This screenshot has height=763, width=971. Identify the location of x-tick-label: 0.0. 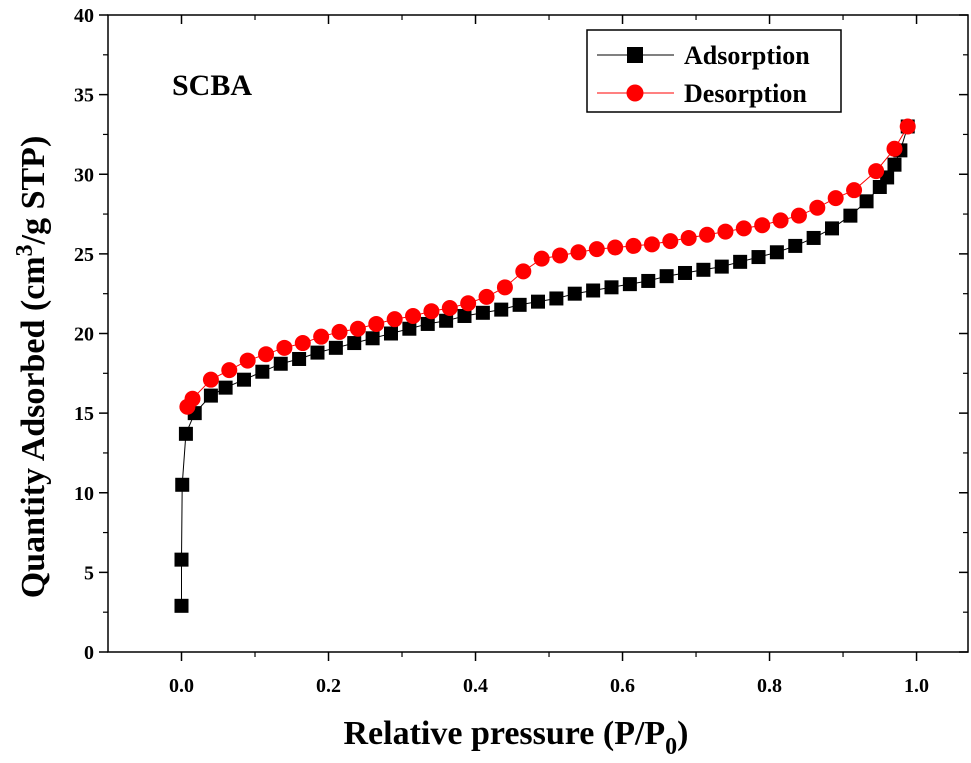
(181, 686).